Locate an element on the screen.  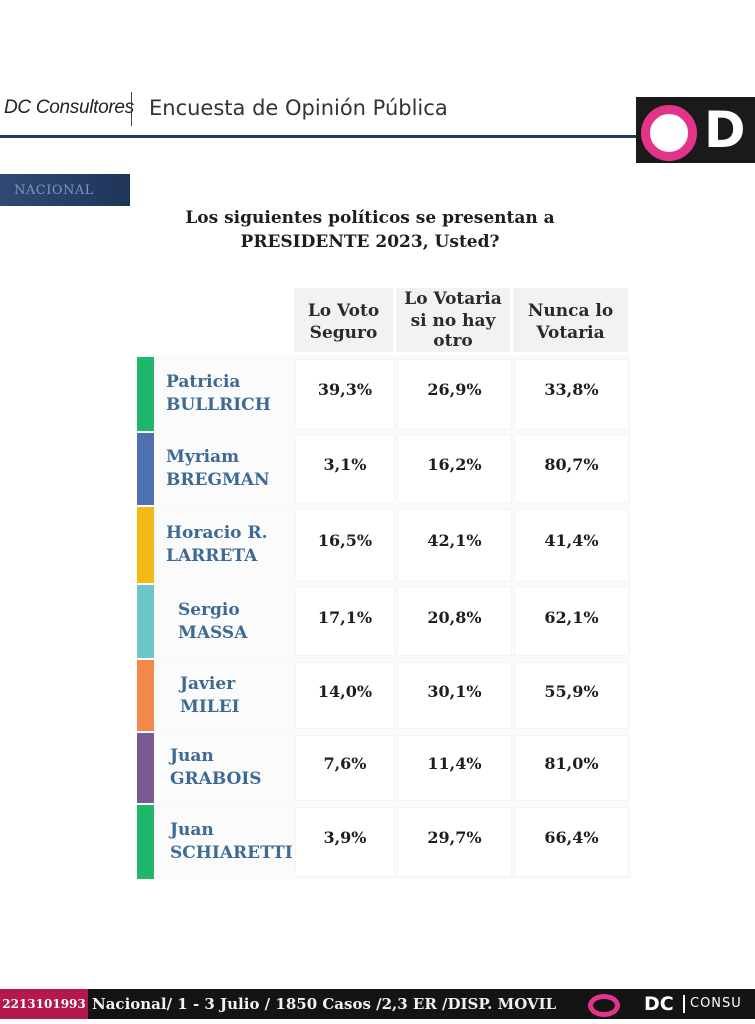
table-row: Sergio MASSA 17,1% 20,8% 62,1% is located at coordinates (383, 621).